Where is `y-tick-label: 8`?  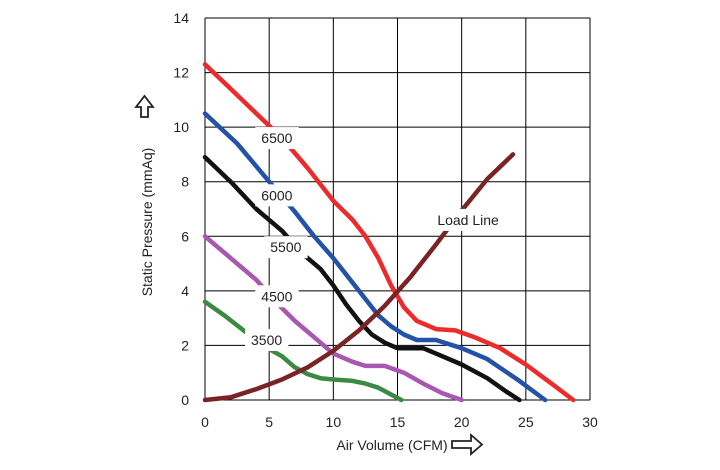 y-tick-label: 8 is located at coordinates (185, 182).